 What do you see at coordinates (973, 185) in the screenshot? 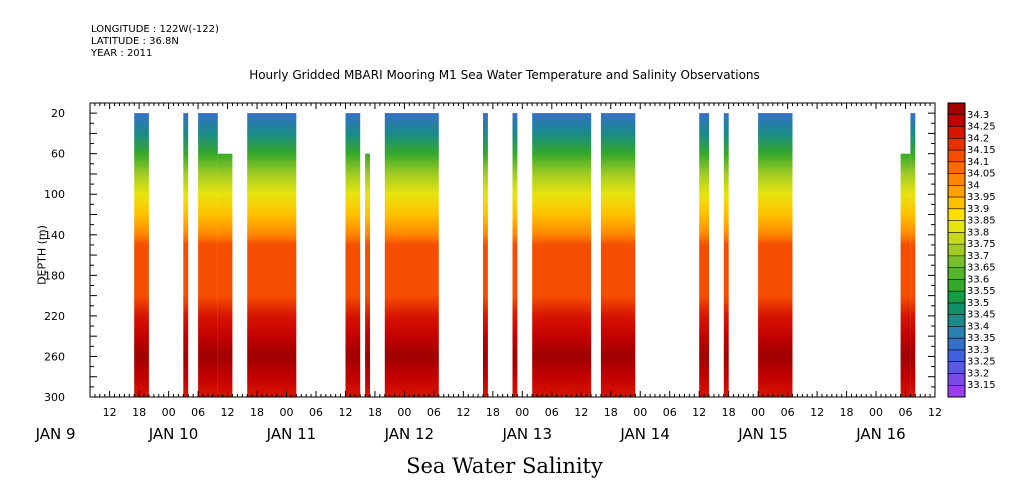
I see `colorbar-label: 34` at bounding box center [973, 185].